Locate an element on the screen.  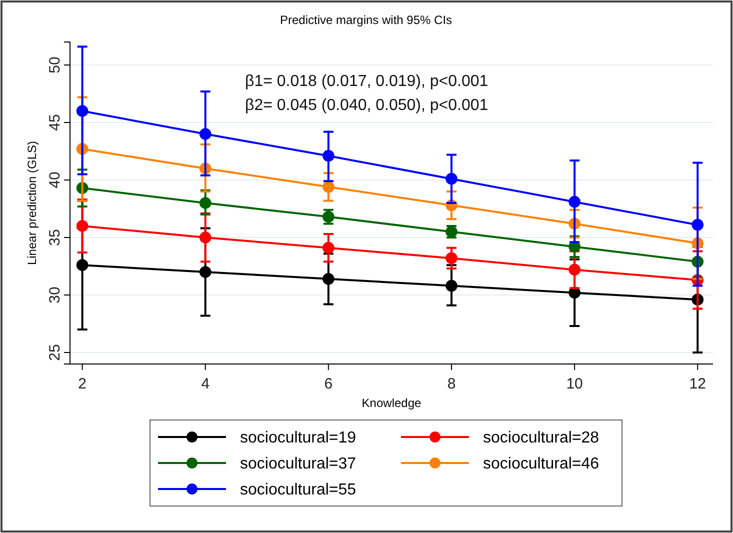
legend-label: sociocultural=55 is located at coordinates (298, 490).